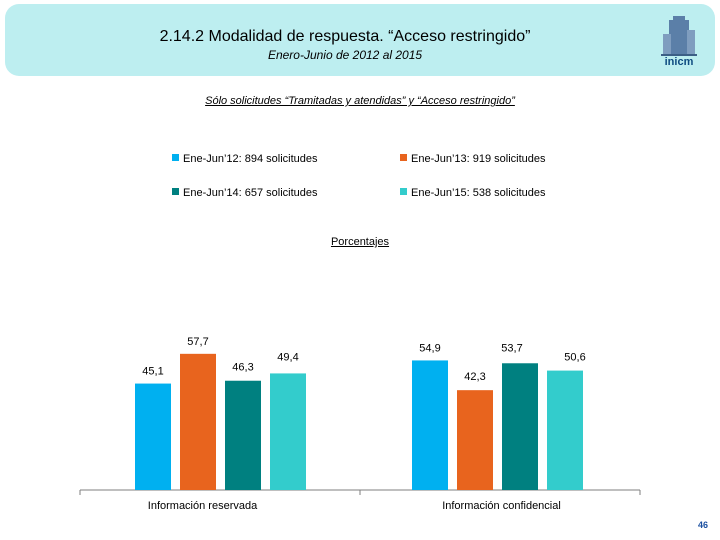  I want to click on legend-item: Ene-Jun’15: 538 solicitudes, so click(473, 193).